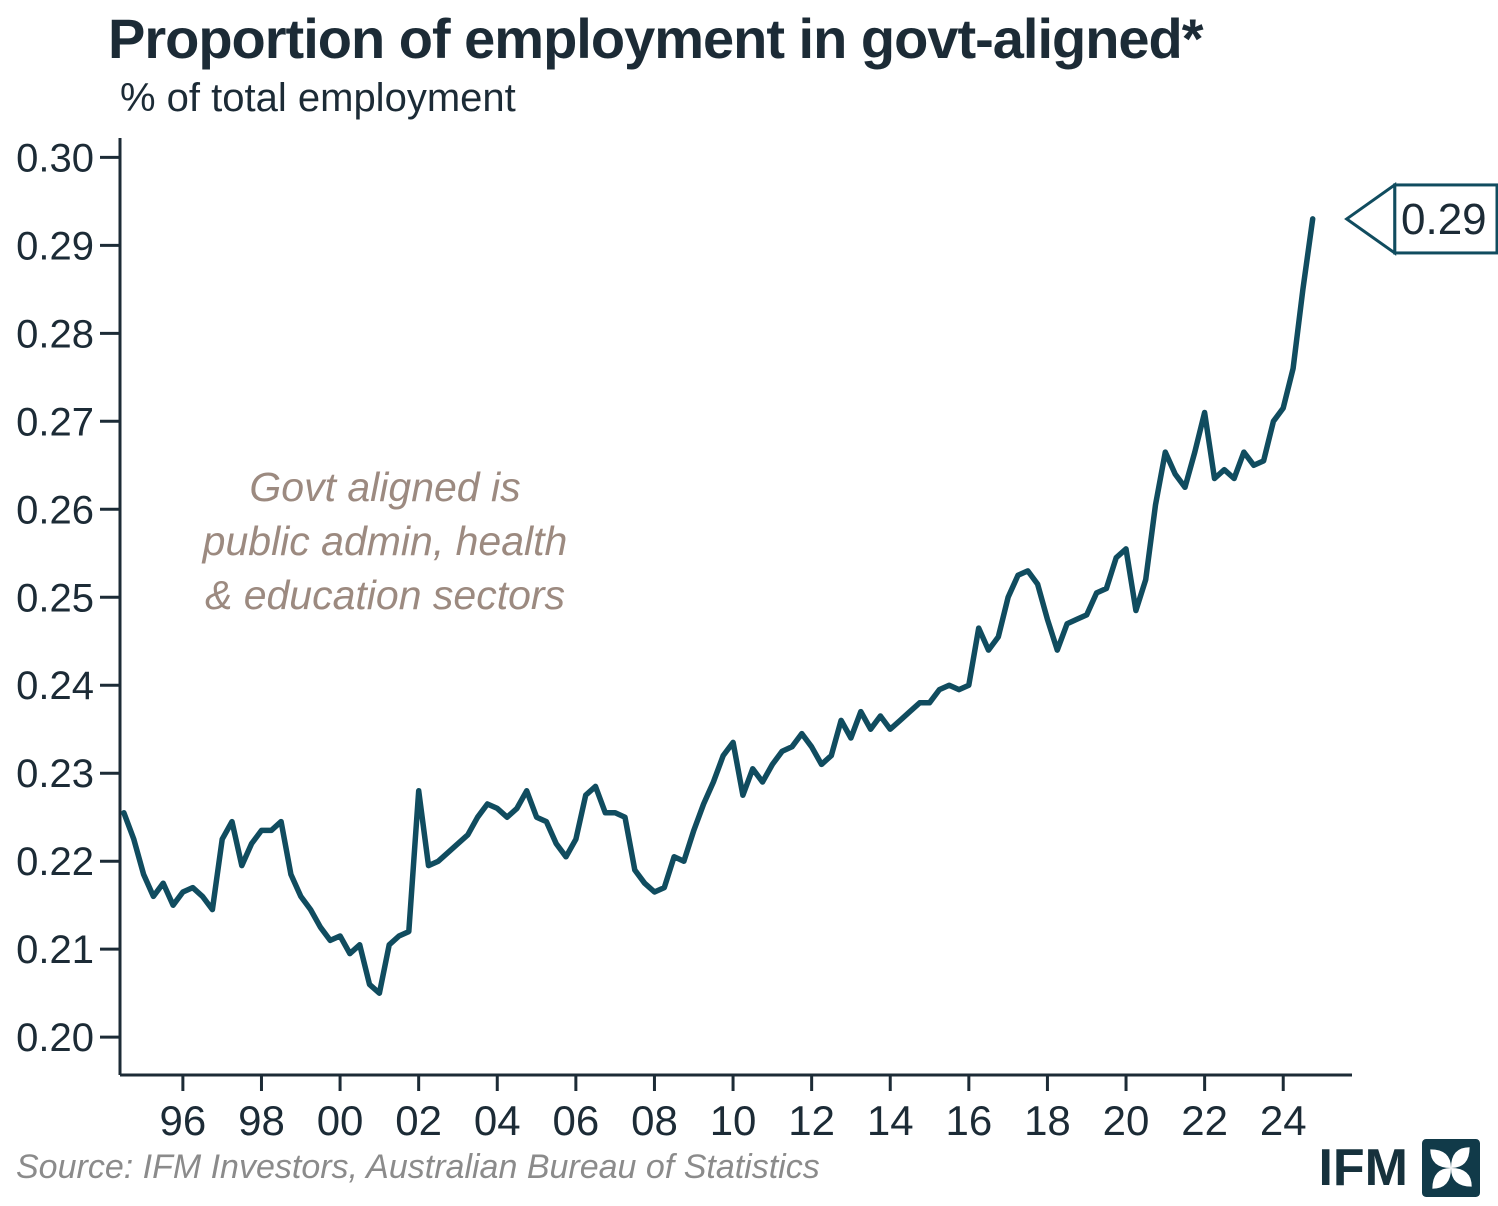 The height and width of the screenshot is (1206, 1498). What do you see at coordinates (55, 510) in the screenshot?
I see `y-tick-label: 0.26` at bounding box center [55, 510].